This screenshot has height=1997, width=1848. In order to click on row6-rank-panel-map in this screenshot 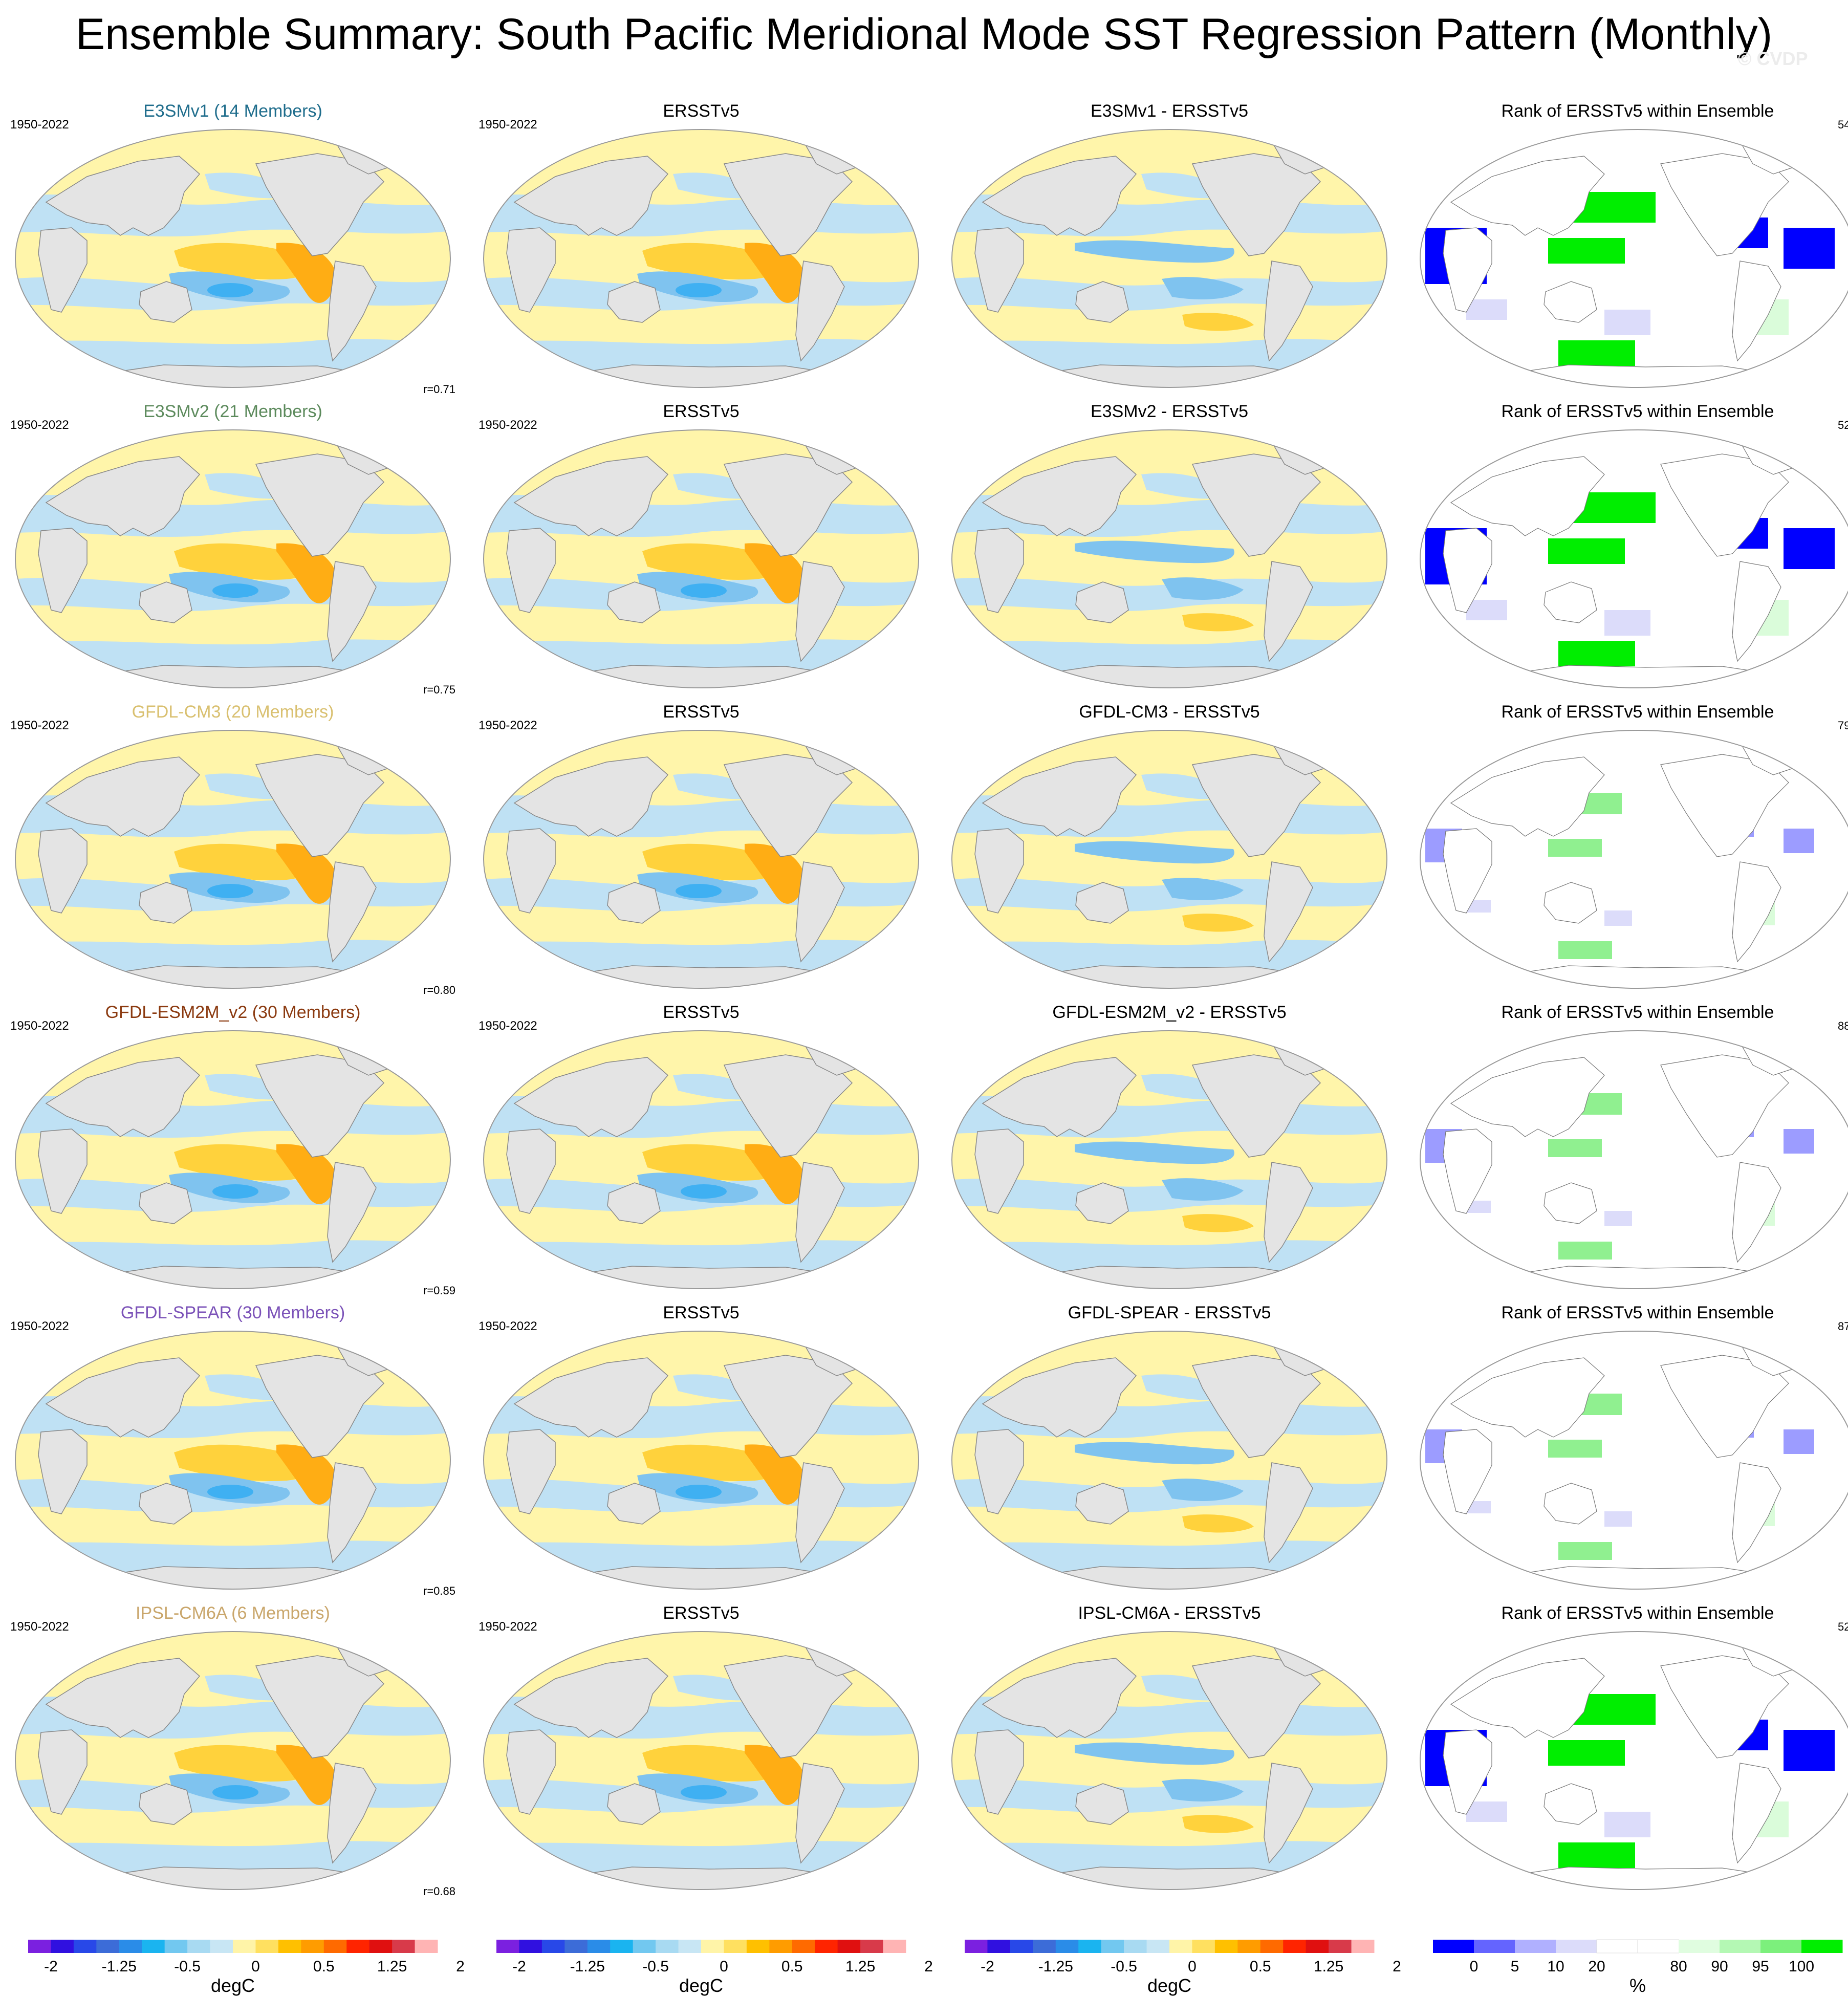, I will do `click(1634, 1760)`.